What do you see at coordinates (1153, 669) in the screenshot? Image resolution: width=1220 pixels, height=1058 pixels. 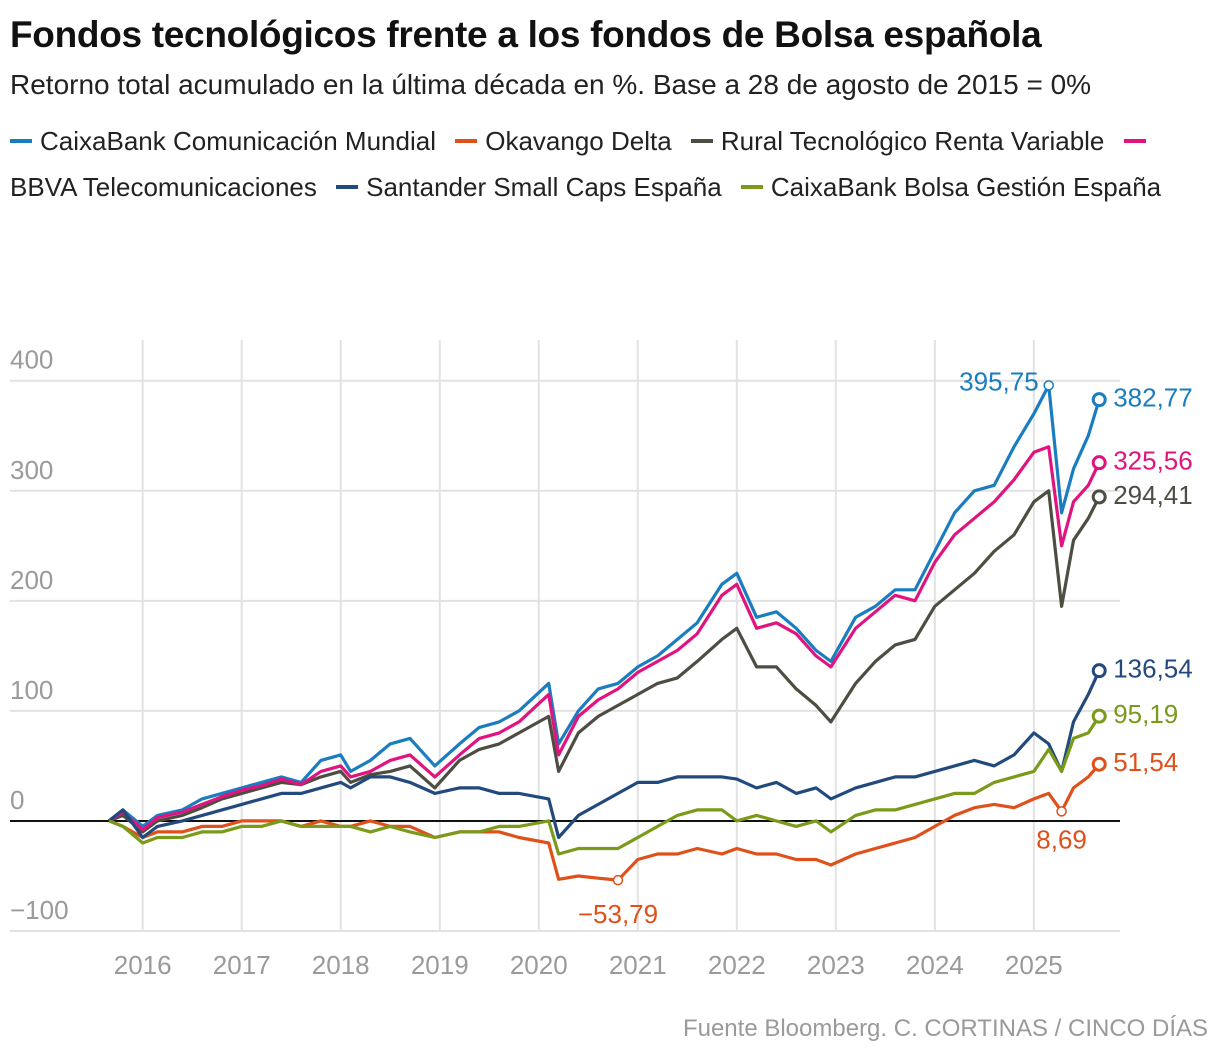 I see `annotation-label: 136,54` at bounding box center [1153, 669].